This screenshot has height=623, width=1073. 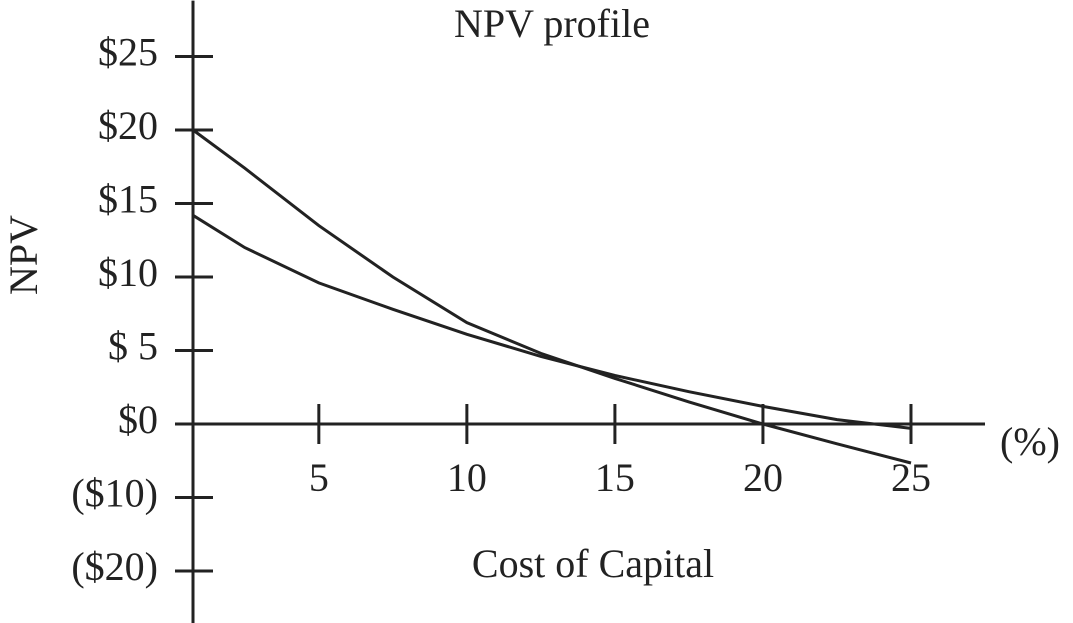 I want to click on y-tick-label: $0, so click(x=138, y=419).